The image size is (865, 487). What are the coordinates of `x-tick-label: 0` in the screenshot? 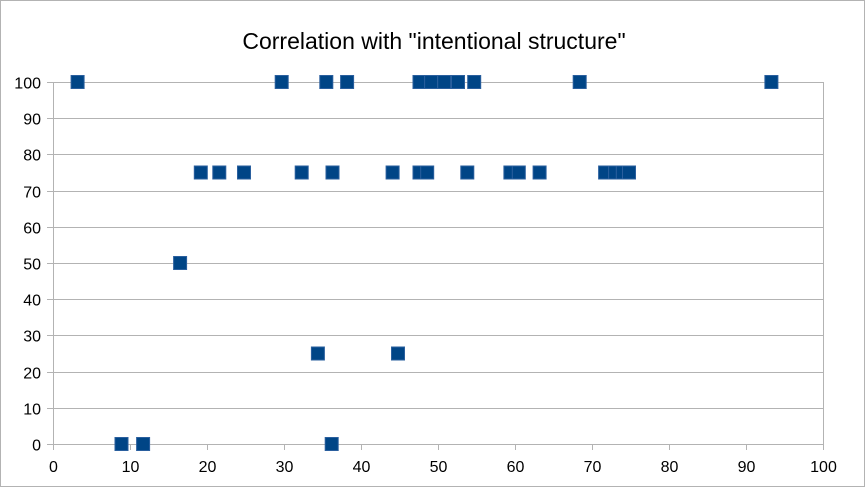 It's located at (53, 467).